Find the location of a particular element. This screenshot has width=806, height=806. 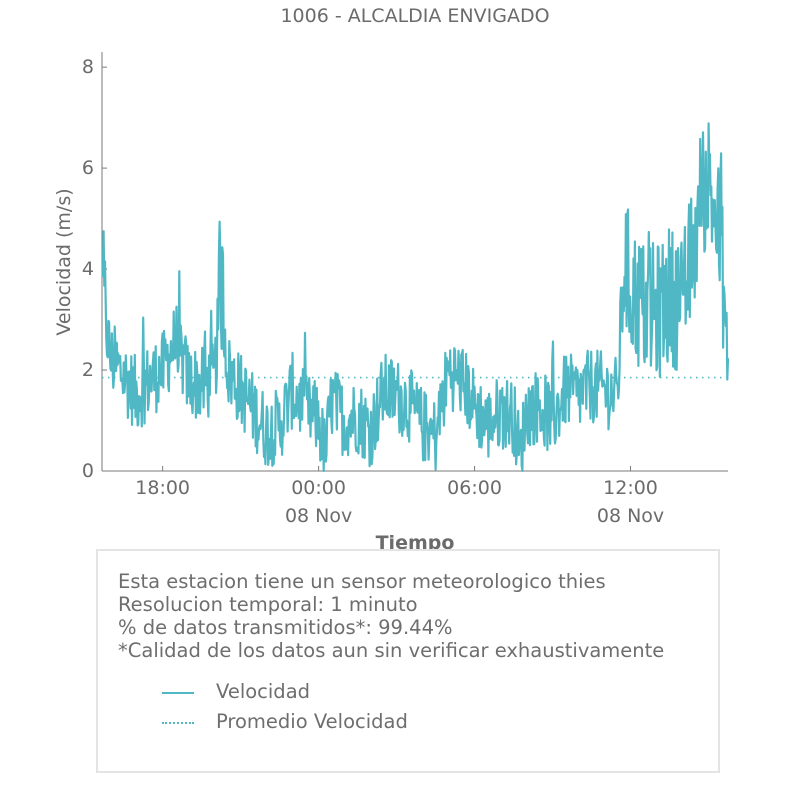

legend-label-promedio: Promedio Velocidad is located at coordinates (312, 721).